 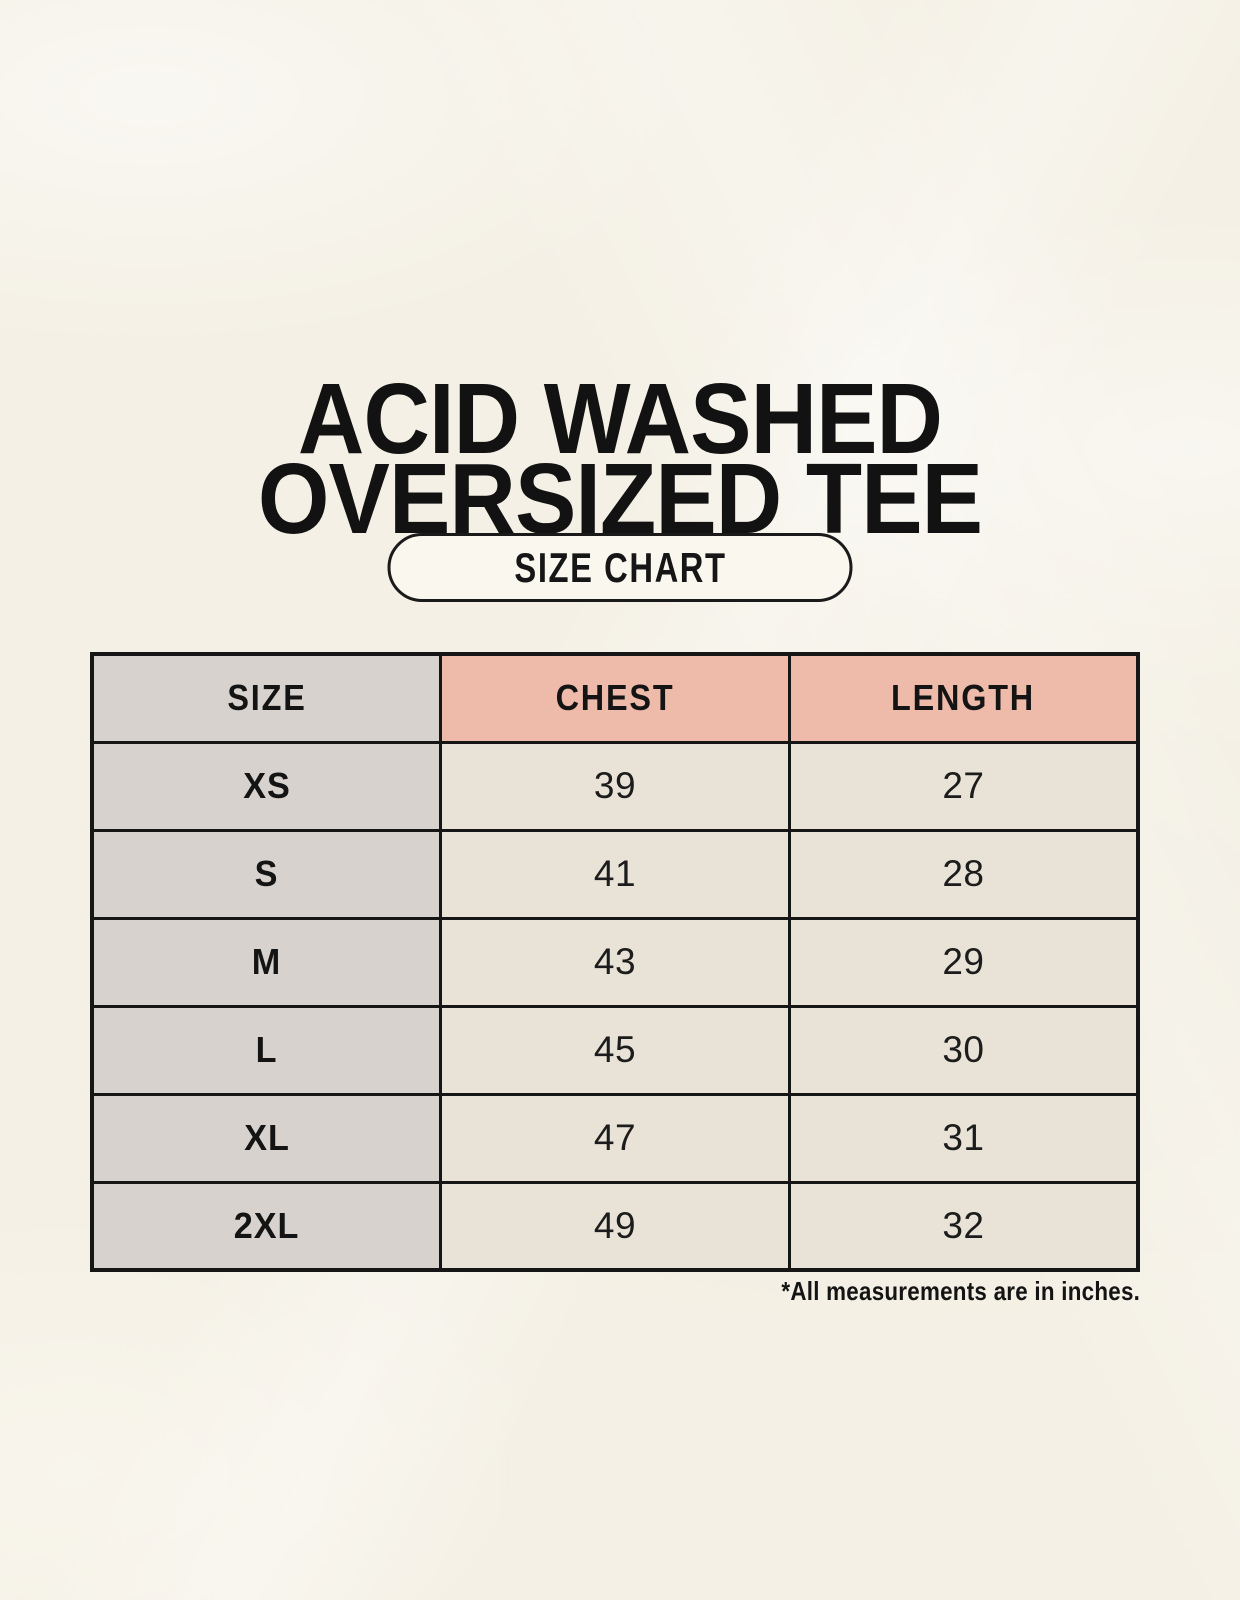 I want to click on size-label-cell: 2XL, so click(x=266, y=1226).